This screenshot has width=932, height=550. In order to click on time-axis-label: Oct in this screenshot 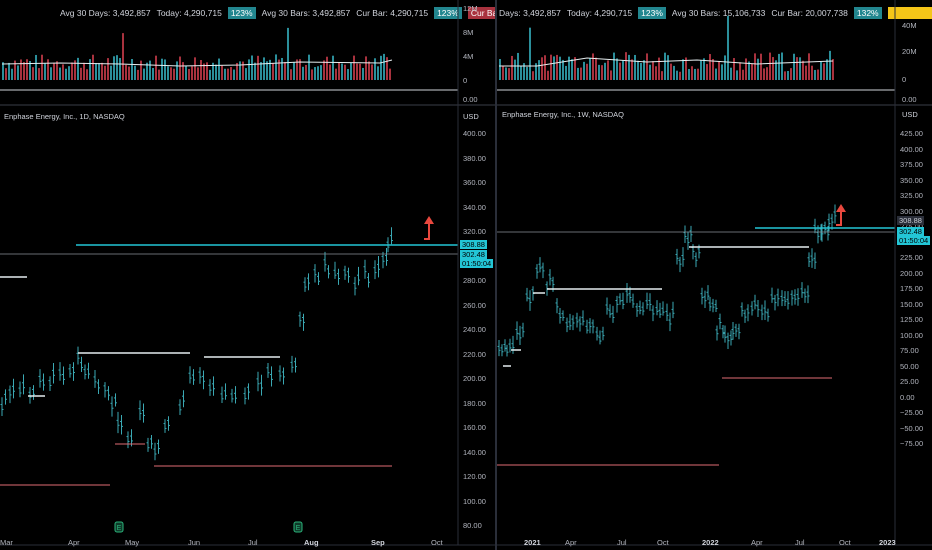, I will do `click(437, 542)`.